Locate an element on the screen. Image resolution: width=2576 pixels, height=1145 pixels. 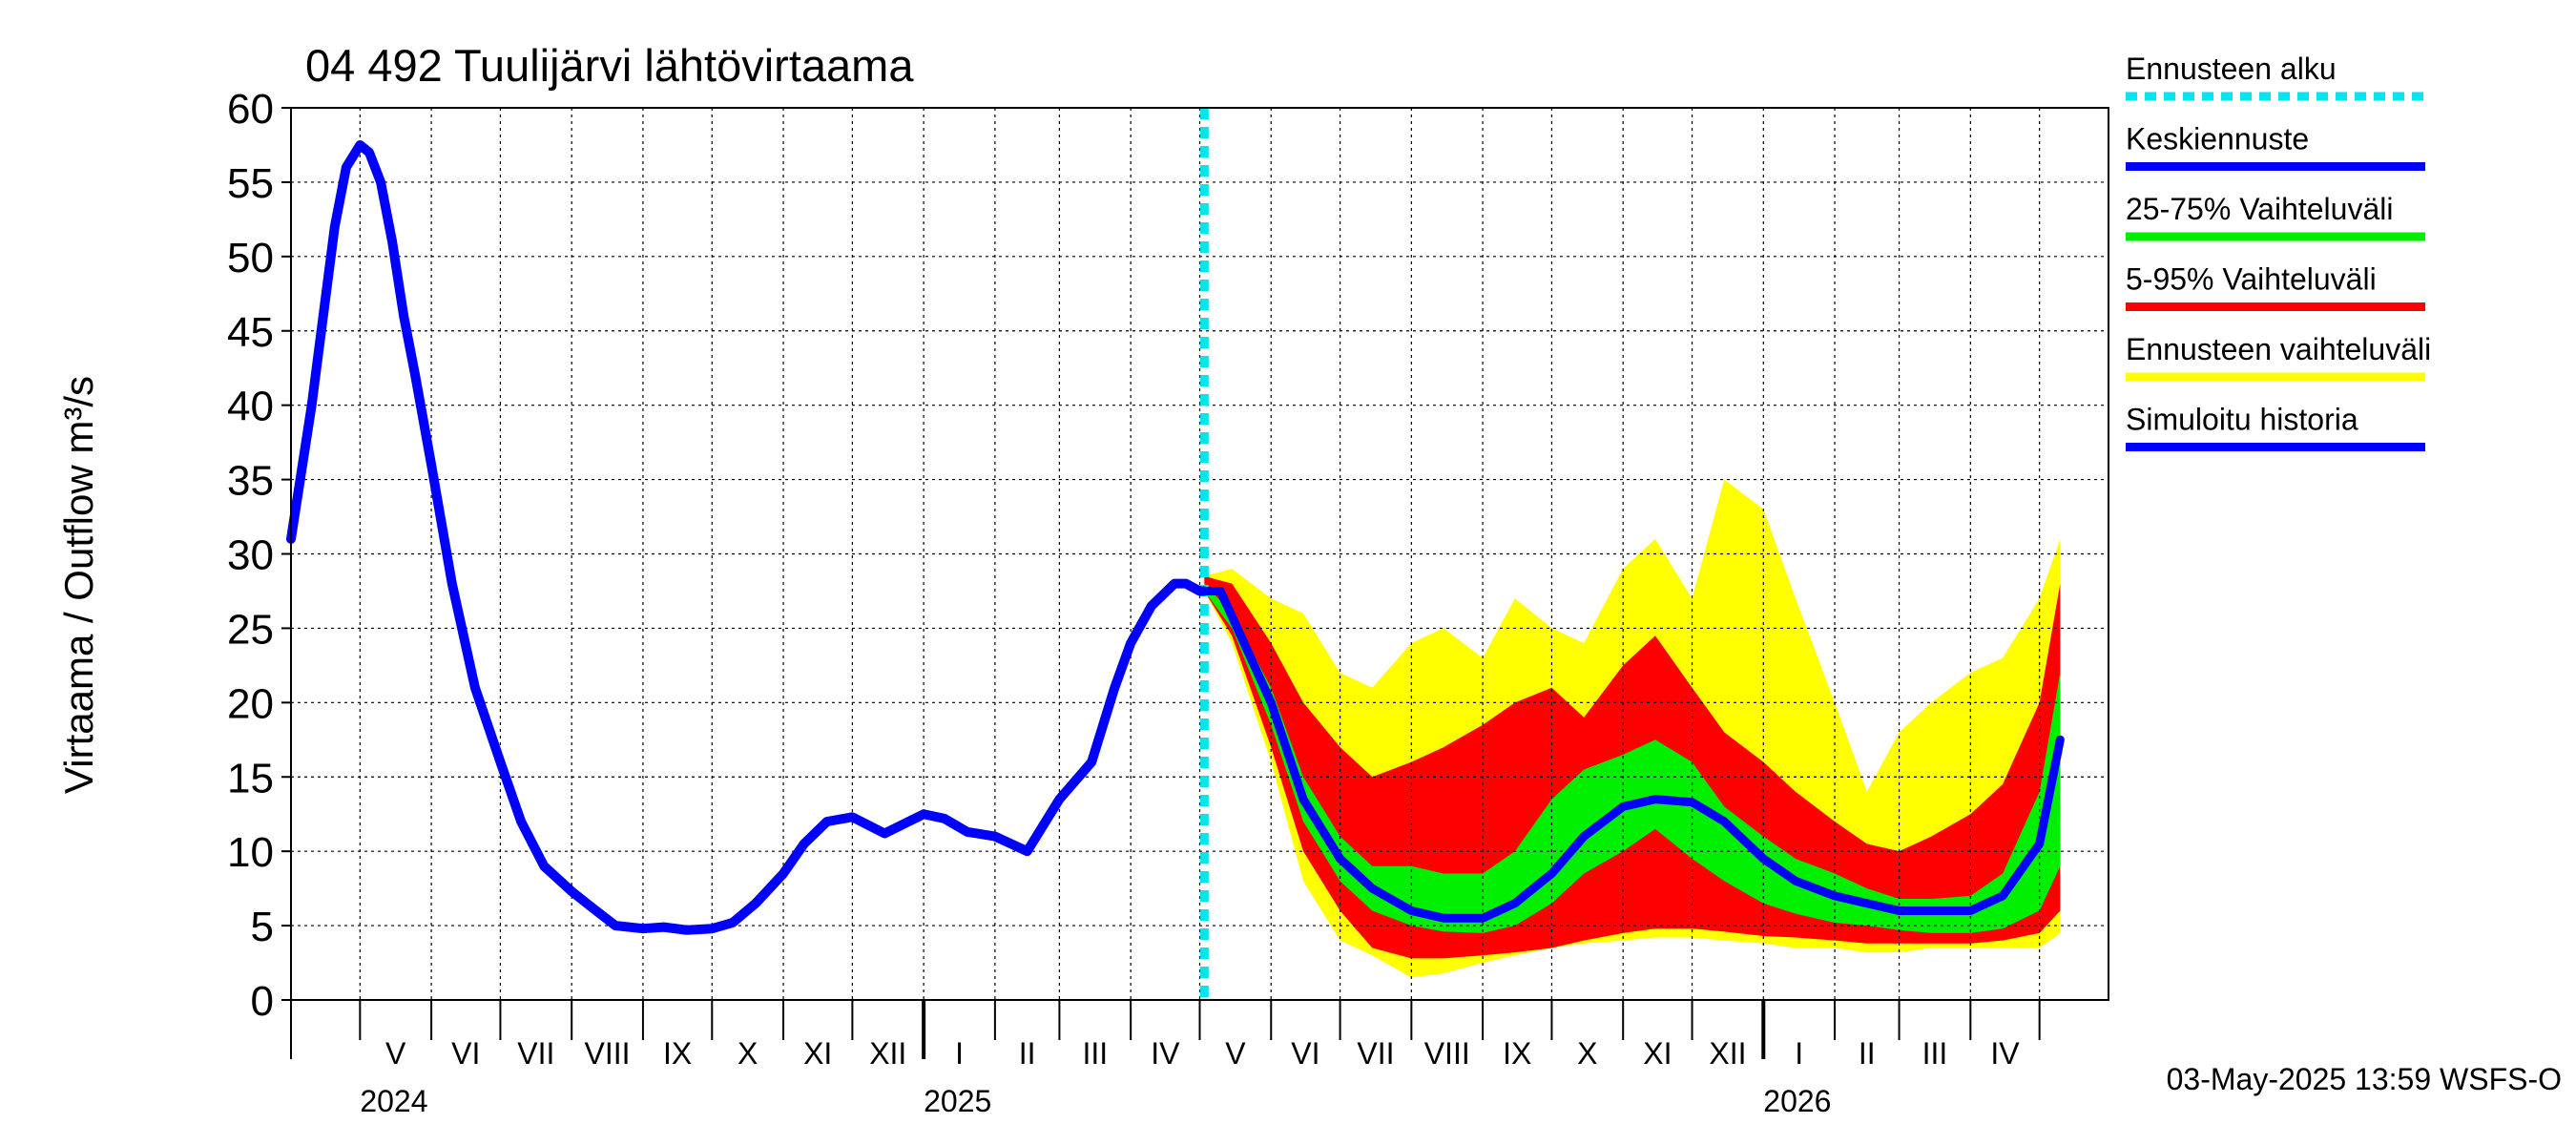
month-label-1: VI is located at coordinates (465, 1053).